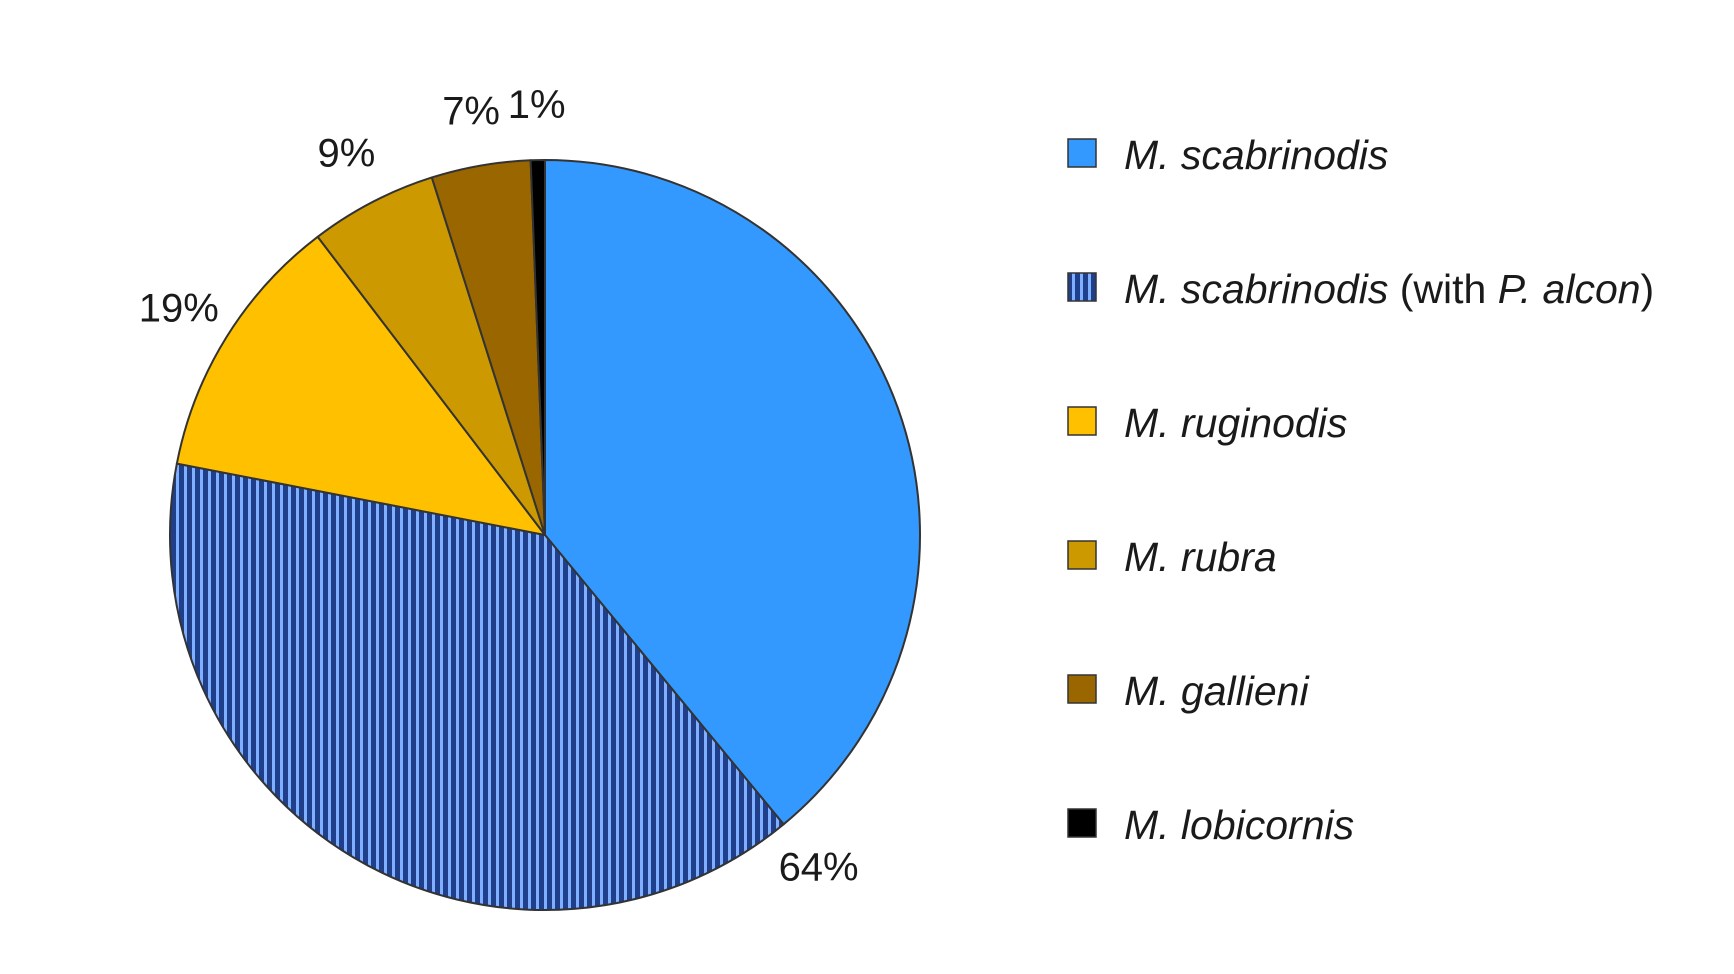 Image resolution: width=1734 pixels, height=974 pixels. I want to click on legend-item: M. rubra, so click(1172, 557).